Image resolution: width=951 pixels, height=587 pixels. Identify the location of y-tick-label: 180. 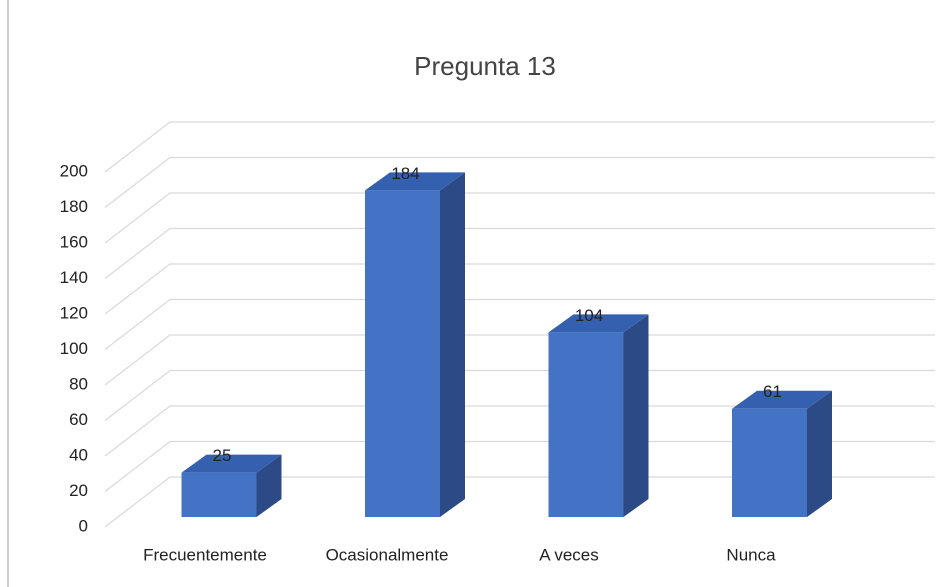
(74, 206).